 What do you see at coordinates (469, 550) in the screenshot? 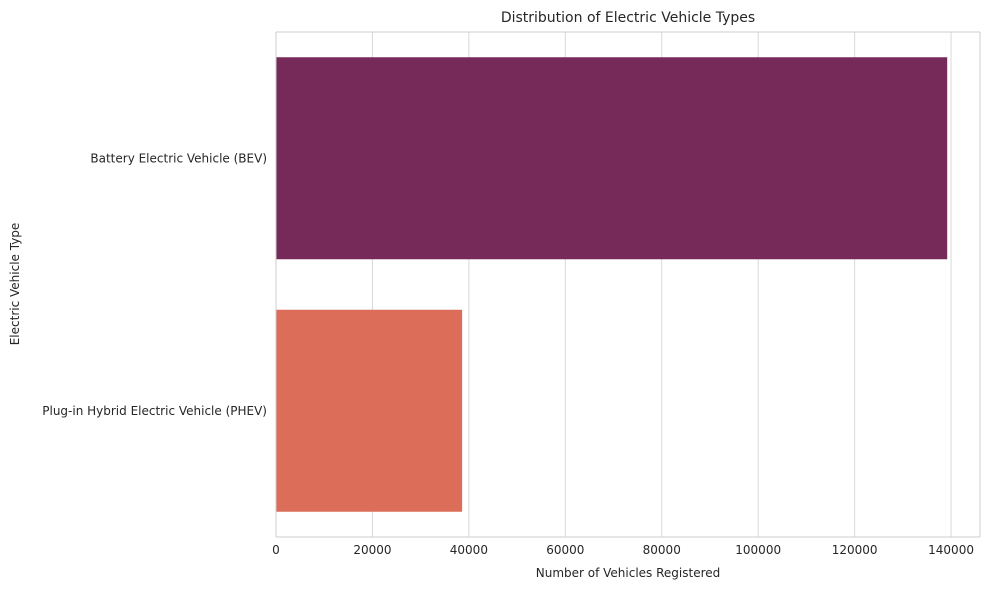
I see `x-tick-label: 40000` at bounding box center [469, 550].